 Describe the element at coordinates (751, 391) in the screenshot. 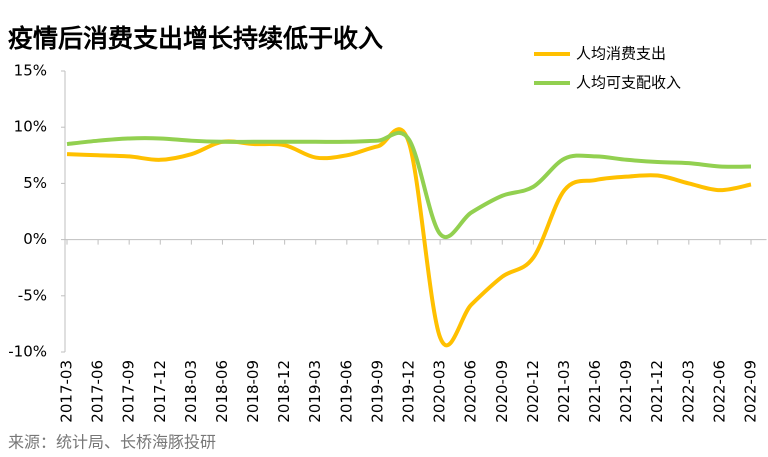

I see `x-tick-label: 2022-09` at that location.